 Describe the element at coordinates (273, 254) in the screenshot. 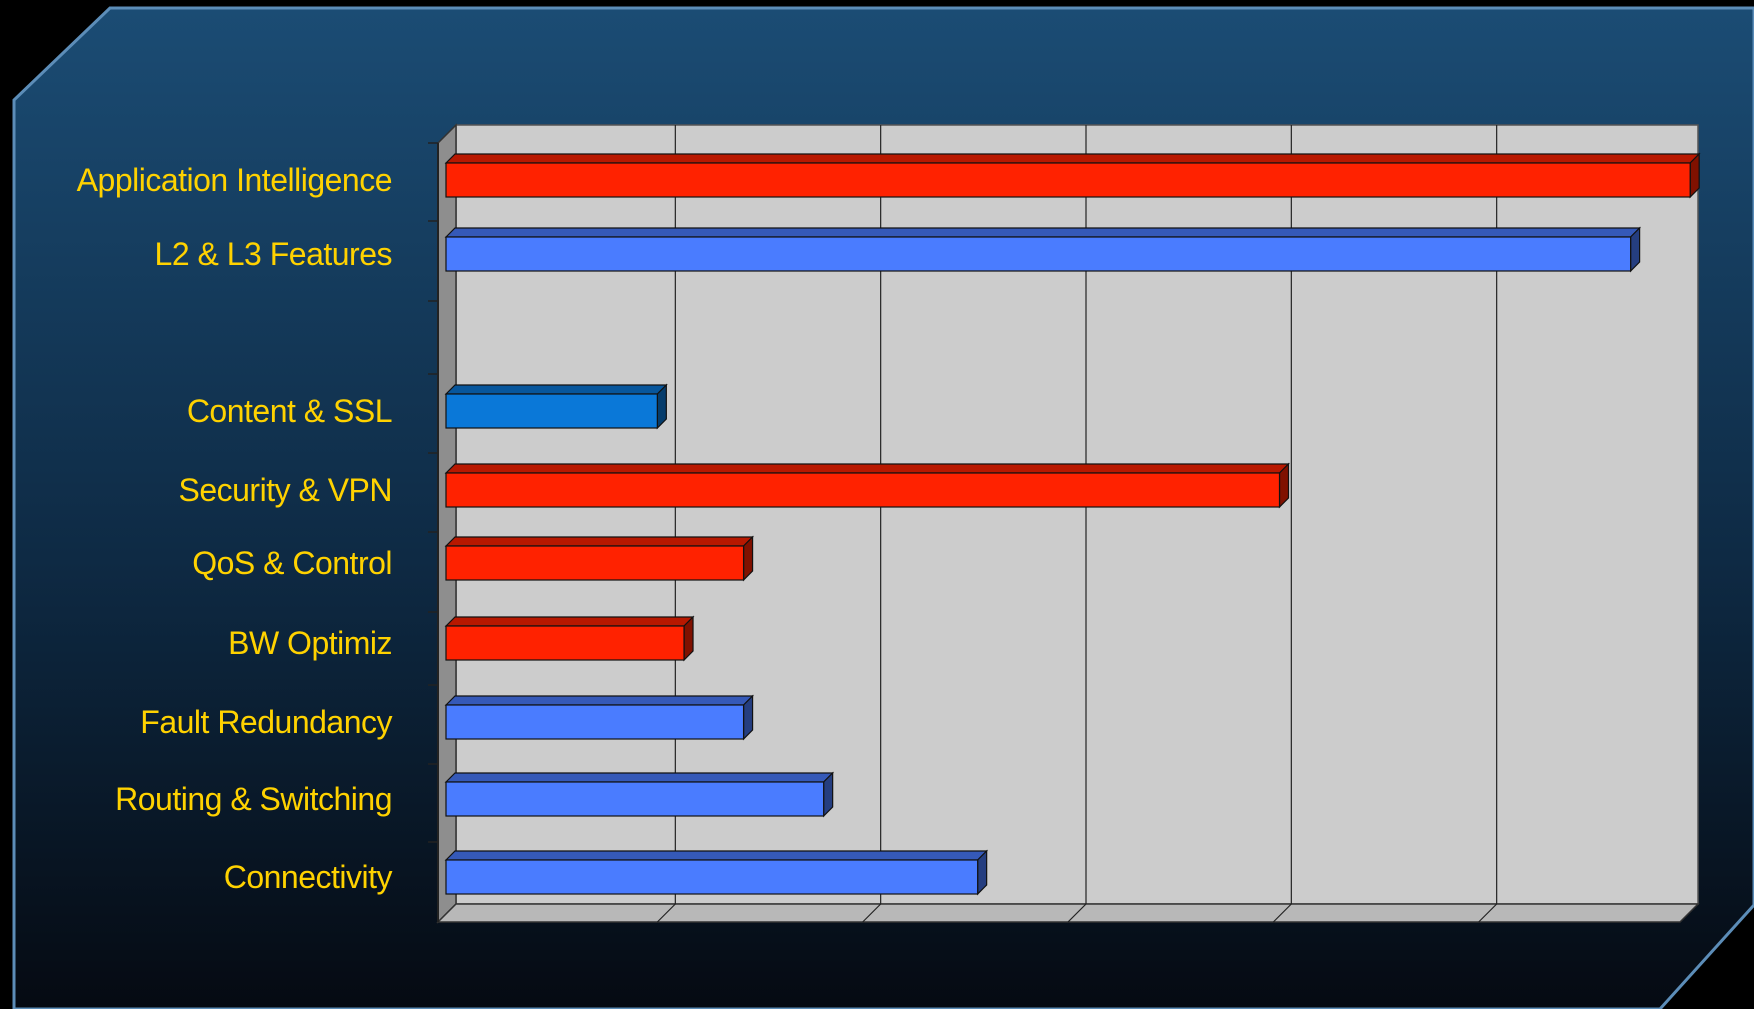

I see `category-label: L2 & L3 Features` at that location.